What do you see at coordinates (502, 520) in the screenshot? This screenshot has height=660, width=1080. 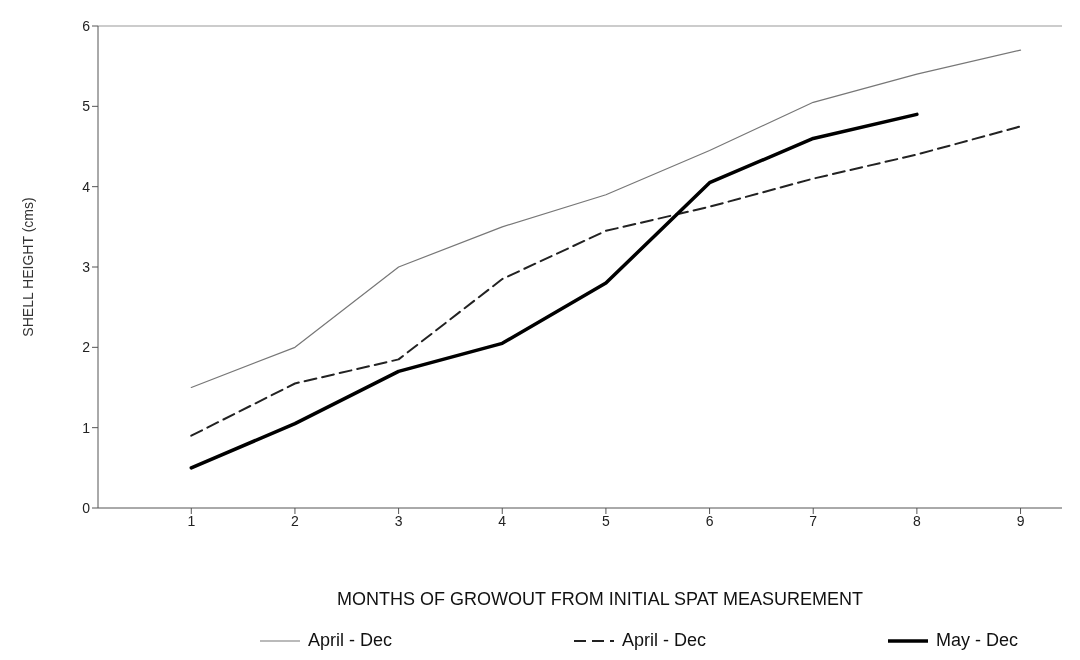 I see `x-tick-label: 4` at bounding box center [502, 520].